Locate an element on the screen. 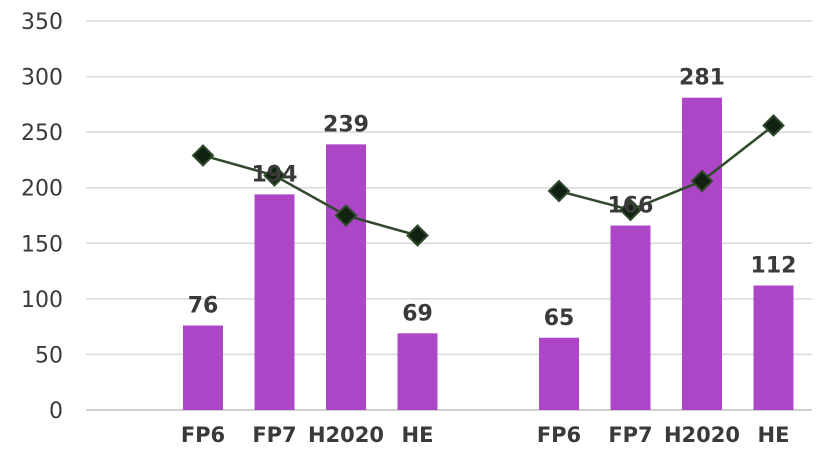 The width and height of the screenshot is (816, 449). y-tick-label: 100 is located at coordinates (42, 300).